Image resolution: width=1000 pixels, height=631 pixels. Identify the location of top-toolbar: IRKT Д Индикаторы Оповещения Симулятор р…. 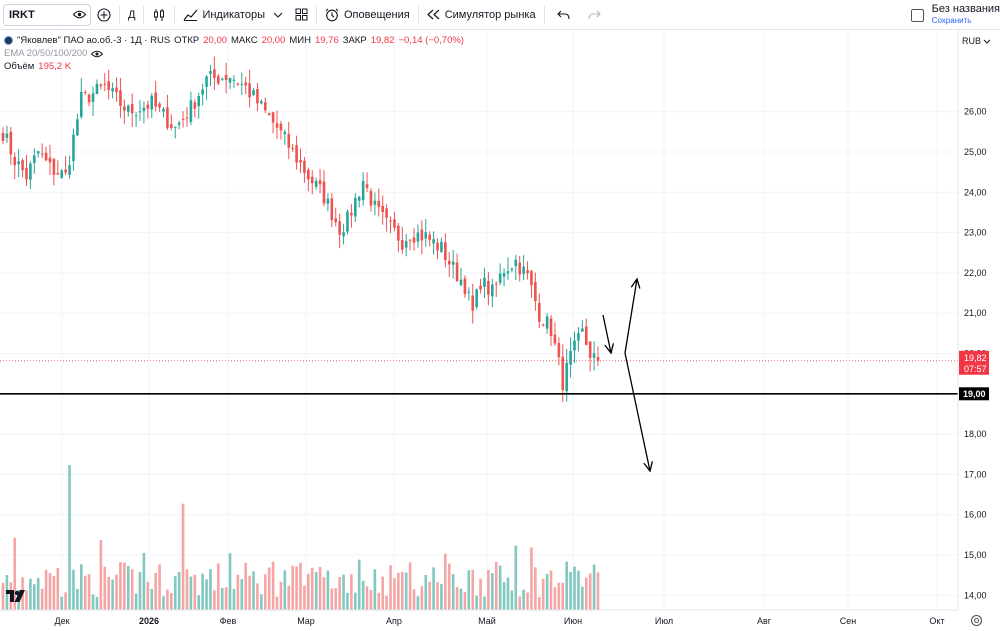
(500, 15).